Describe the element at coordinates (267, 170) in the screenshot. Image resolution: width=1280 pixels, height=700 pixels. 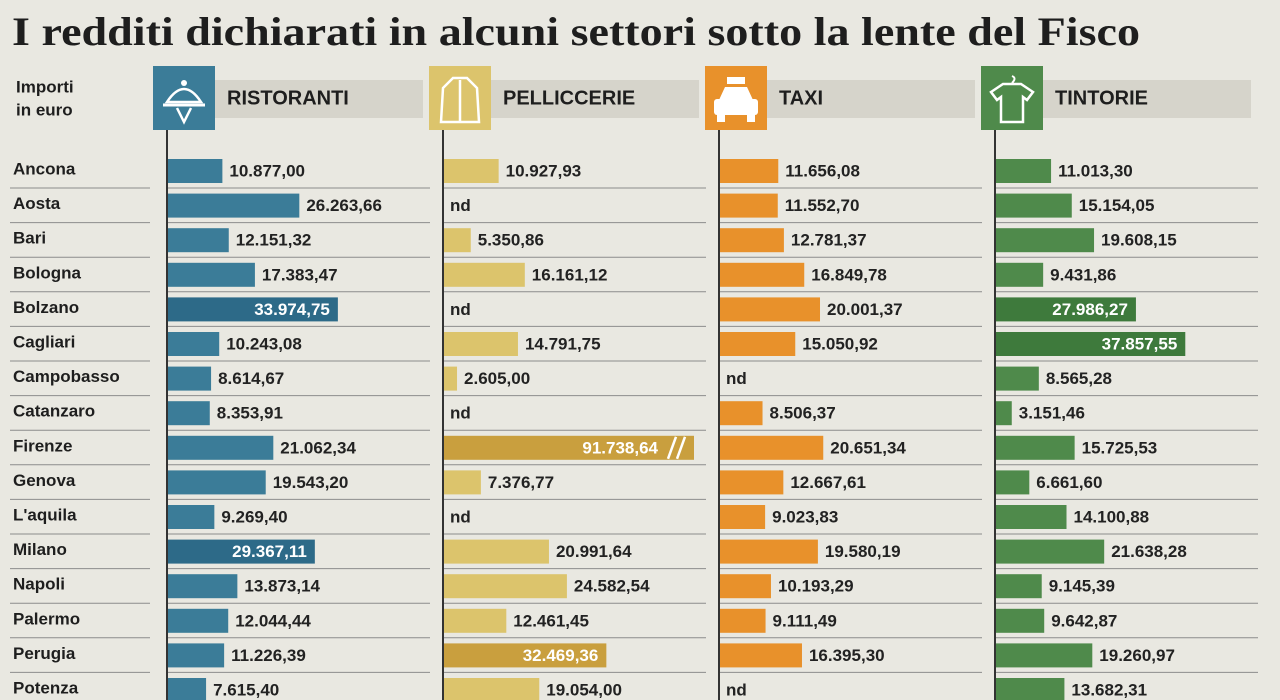
I see `value-label: 10.877,00` at that location.